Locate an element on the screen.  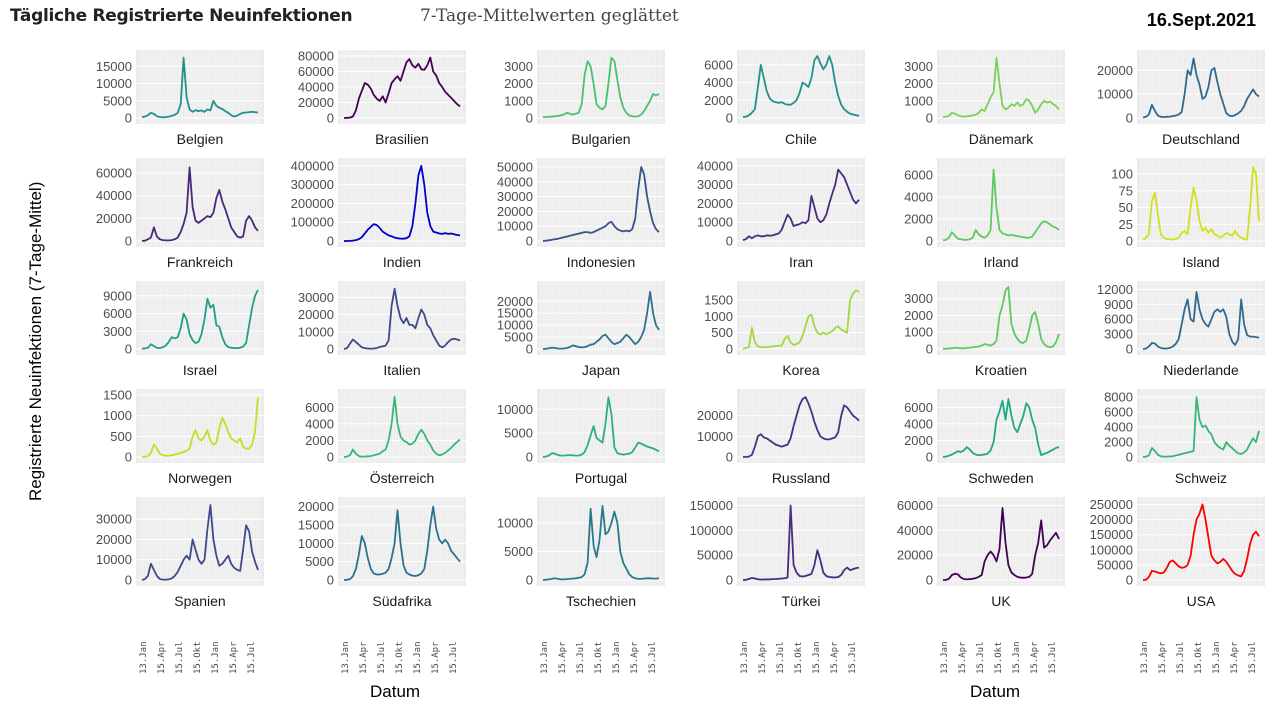
y-tick-label: 25 is located at coordinates (1126, 224).